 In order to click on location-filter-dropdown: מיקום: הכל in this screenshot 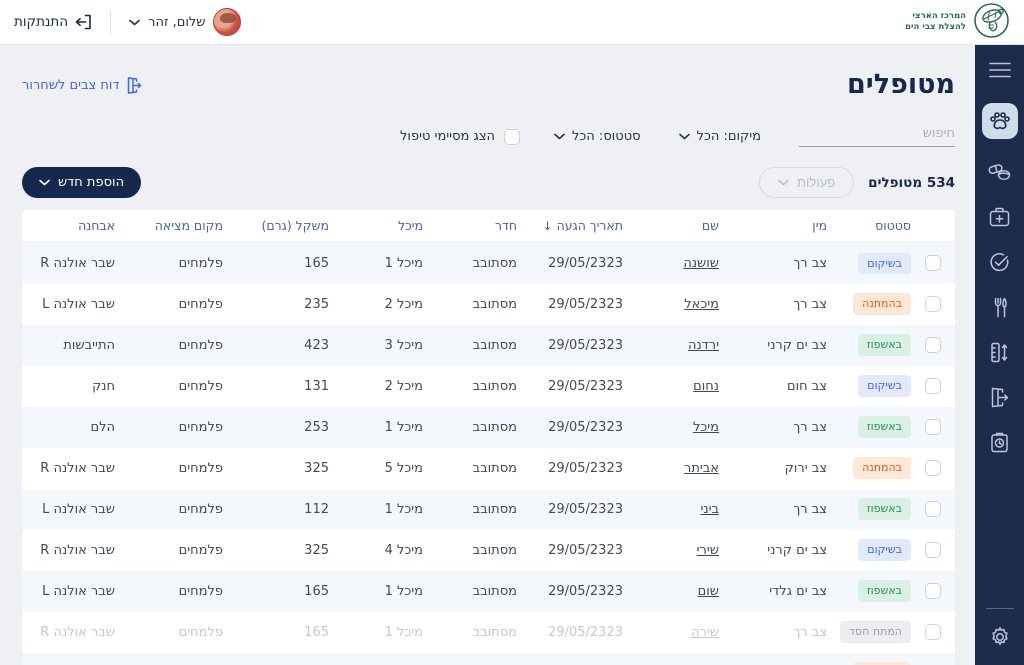, I will do `click(719, 136)`.